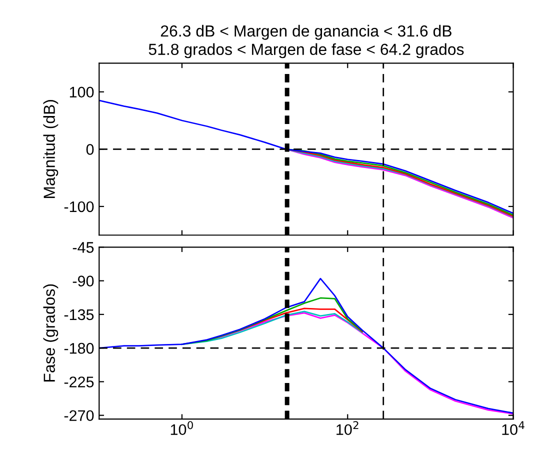 This screenshot has height=458, width=533. What do you see at coordinates (79, 348) in the screenshot?
I see `y-tick-label: -180` at bounding box center [79, 348].